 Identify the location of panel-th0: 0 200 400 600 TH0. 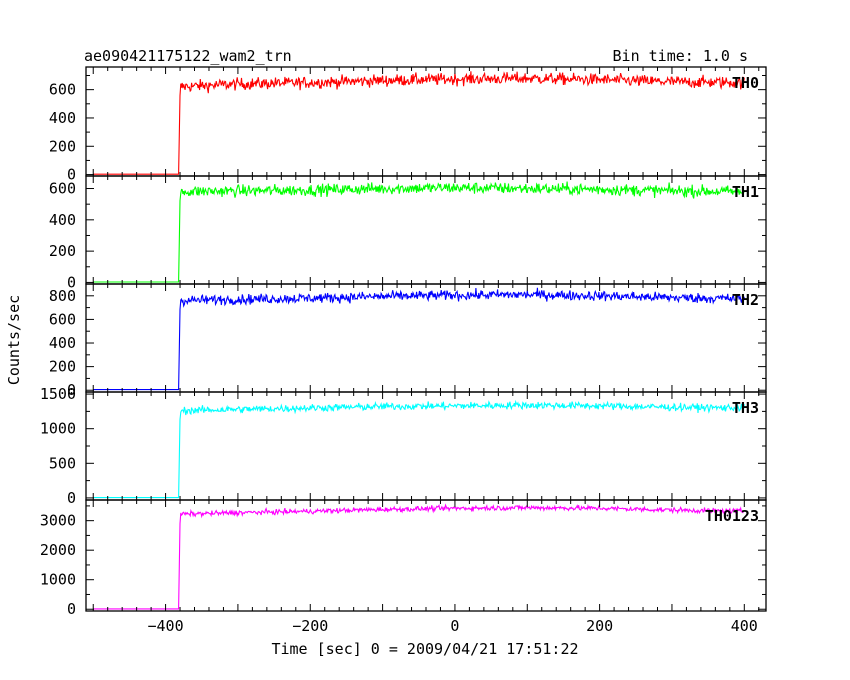
(408, 125).